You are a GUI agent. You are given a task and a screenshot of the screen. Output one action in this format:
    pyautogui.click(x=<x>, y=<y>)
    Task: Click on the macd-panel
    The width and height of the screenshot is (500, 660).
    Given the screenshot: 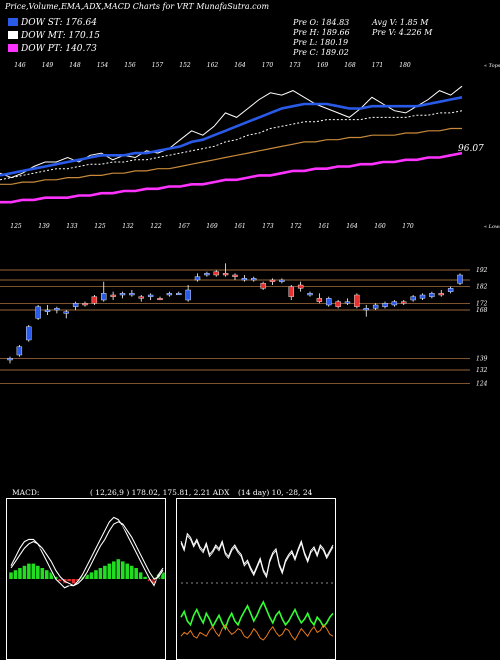 What is the action you would take?
    pyautogui.click(x=86, y=579)
    